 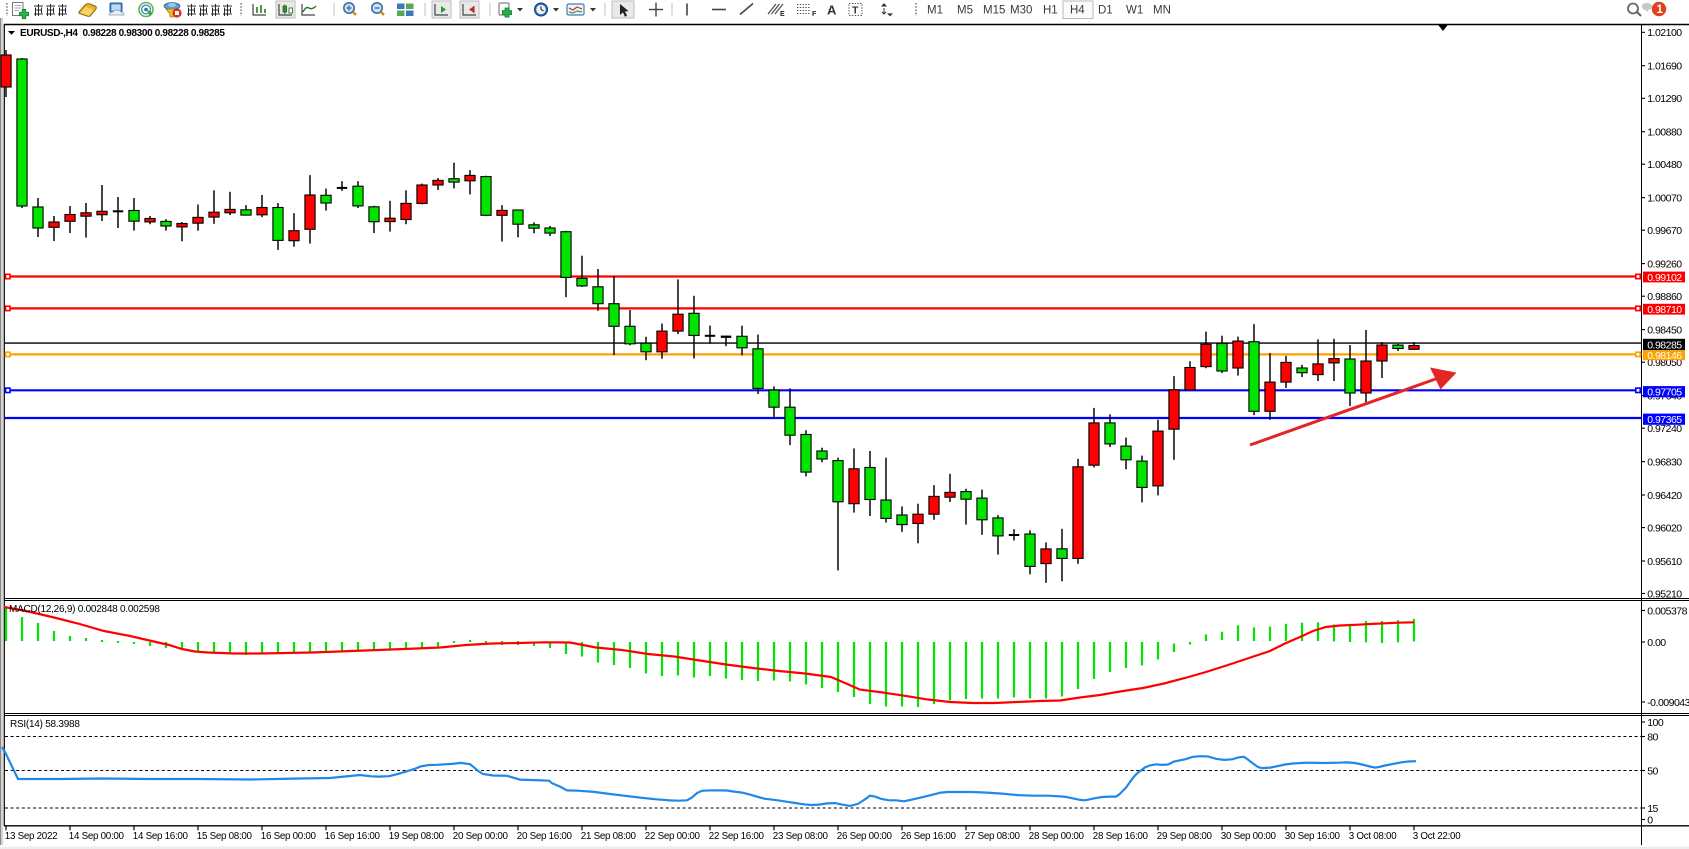 What do you see at coordinates (1105, 11) in the screenshot?
I see `svg-text: D1` at bounding box center [1105, 11].